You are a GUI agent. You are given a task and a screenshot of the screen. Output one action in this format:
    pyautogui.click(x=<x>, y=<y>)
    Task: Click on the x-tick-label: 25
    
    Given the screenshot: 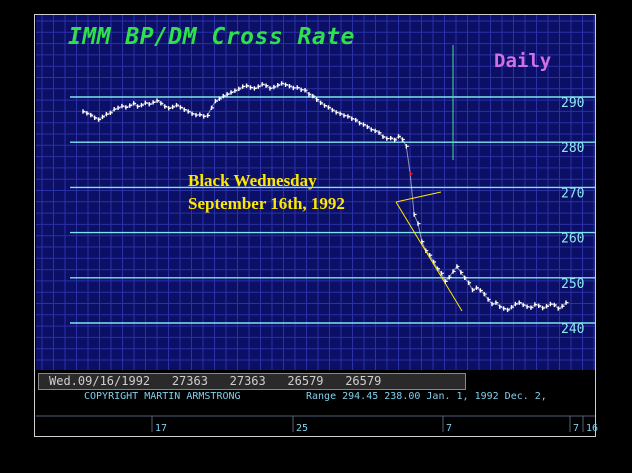 What is the action you would take?
    pyautogui.click(x=302, y=428)
    